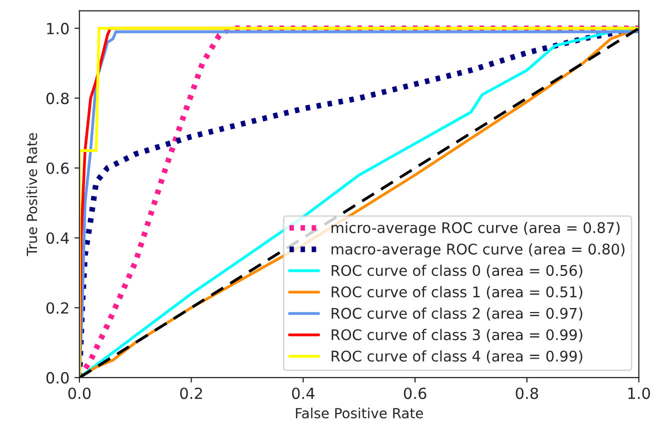 This screenshot has width=662, height=434. I want to click on legend-label: ROC curve of class 1 (area = 0.51), so click(457, 293).